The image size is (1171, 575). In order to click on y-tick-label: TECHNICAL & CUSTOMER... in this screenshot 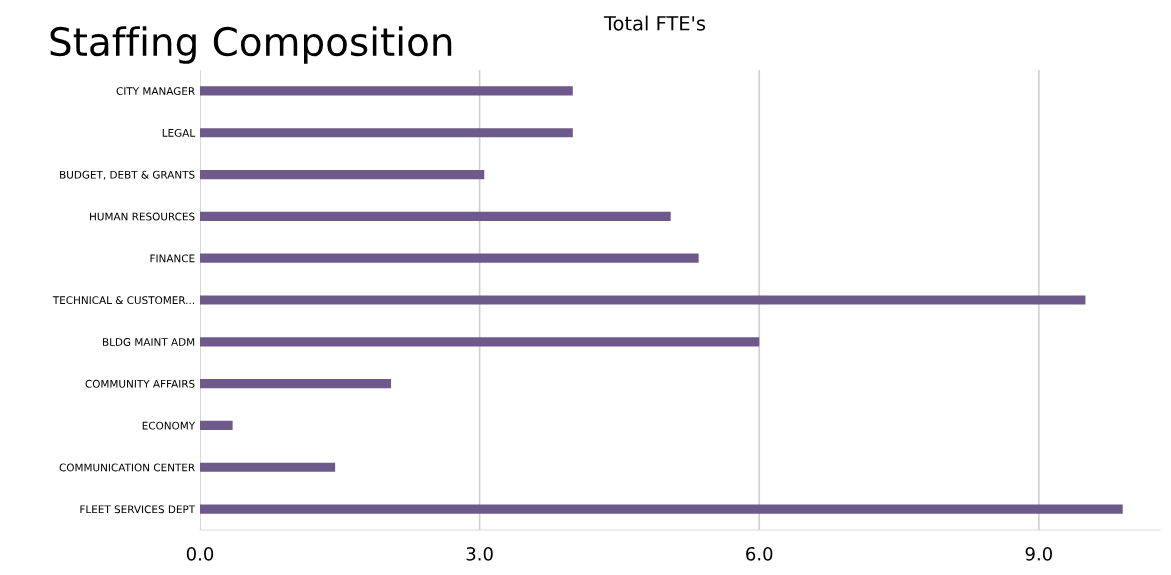, I will do `click(123, 300)`.